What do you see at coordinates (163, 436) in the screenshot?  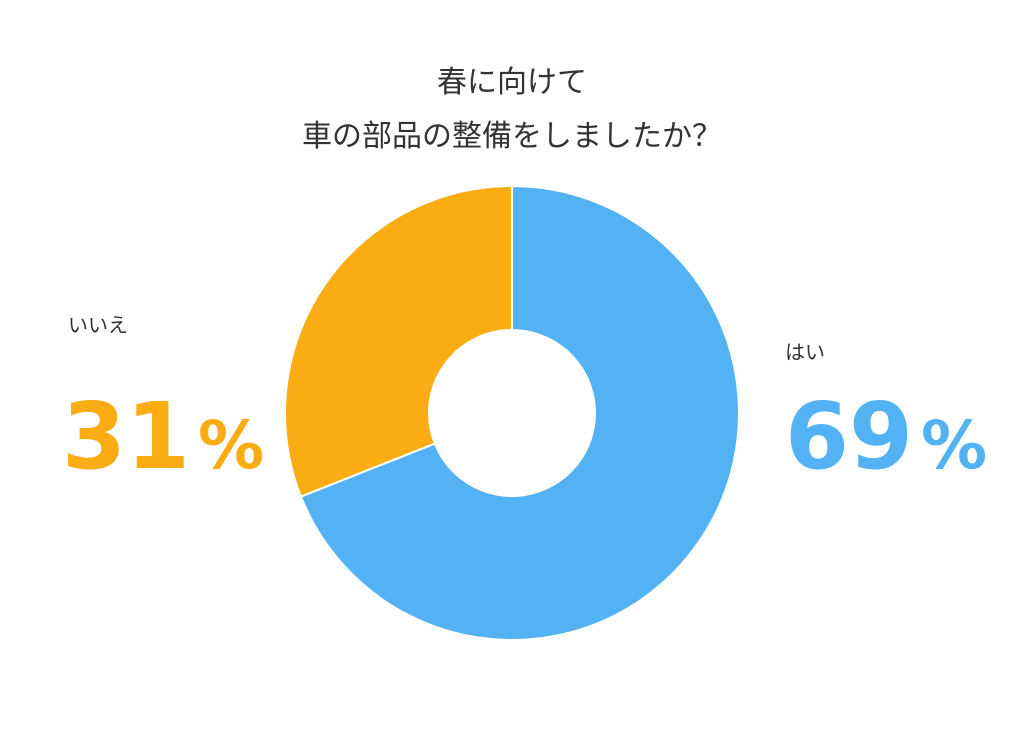 I see `value-label: 31%` at bounding box center [163, 436].